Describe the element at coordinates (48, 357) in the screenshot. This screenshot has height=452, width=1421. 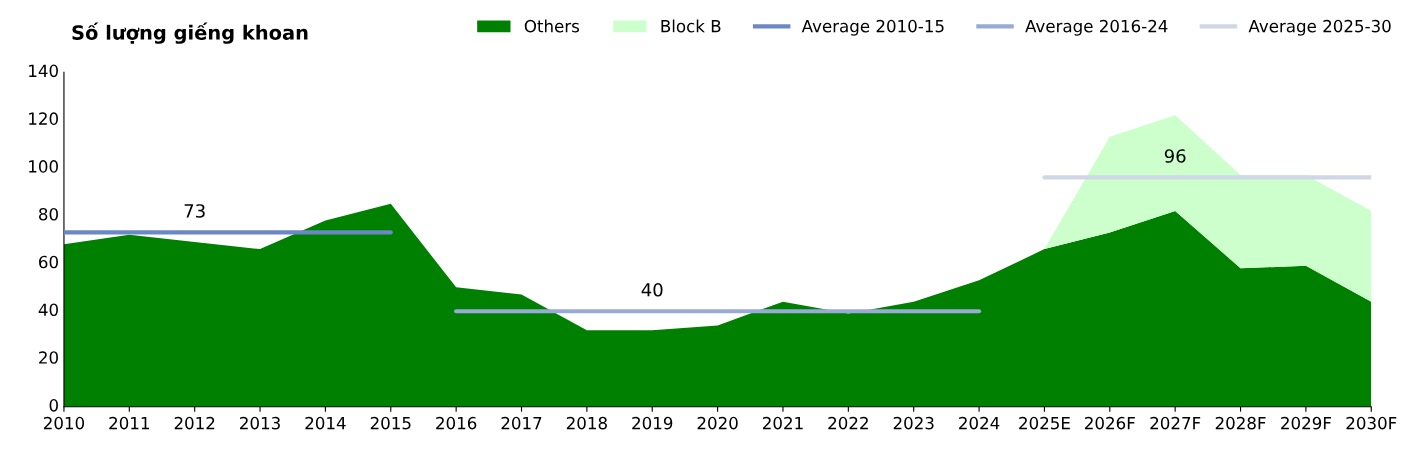
I see `y-tick-label: 20` at that location.